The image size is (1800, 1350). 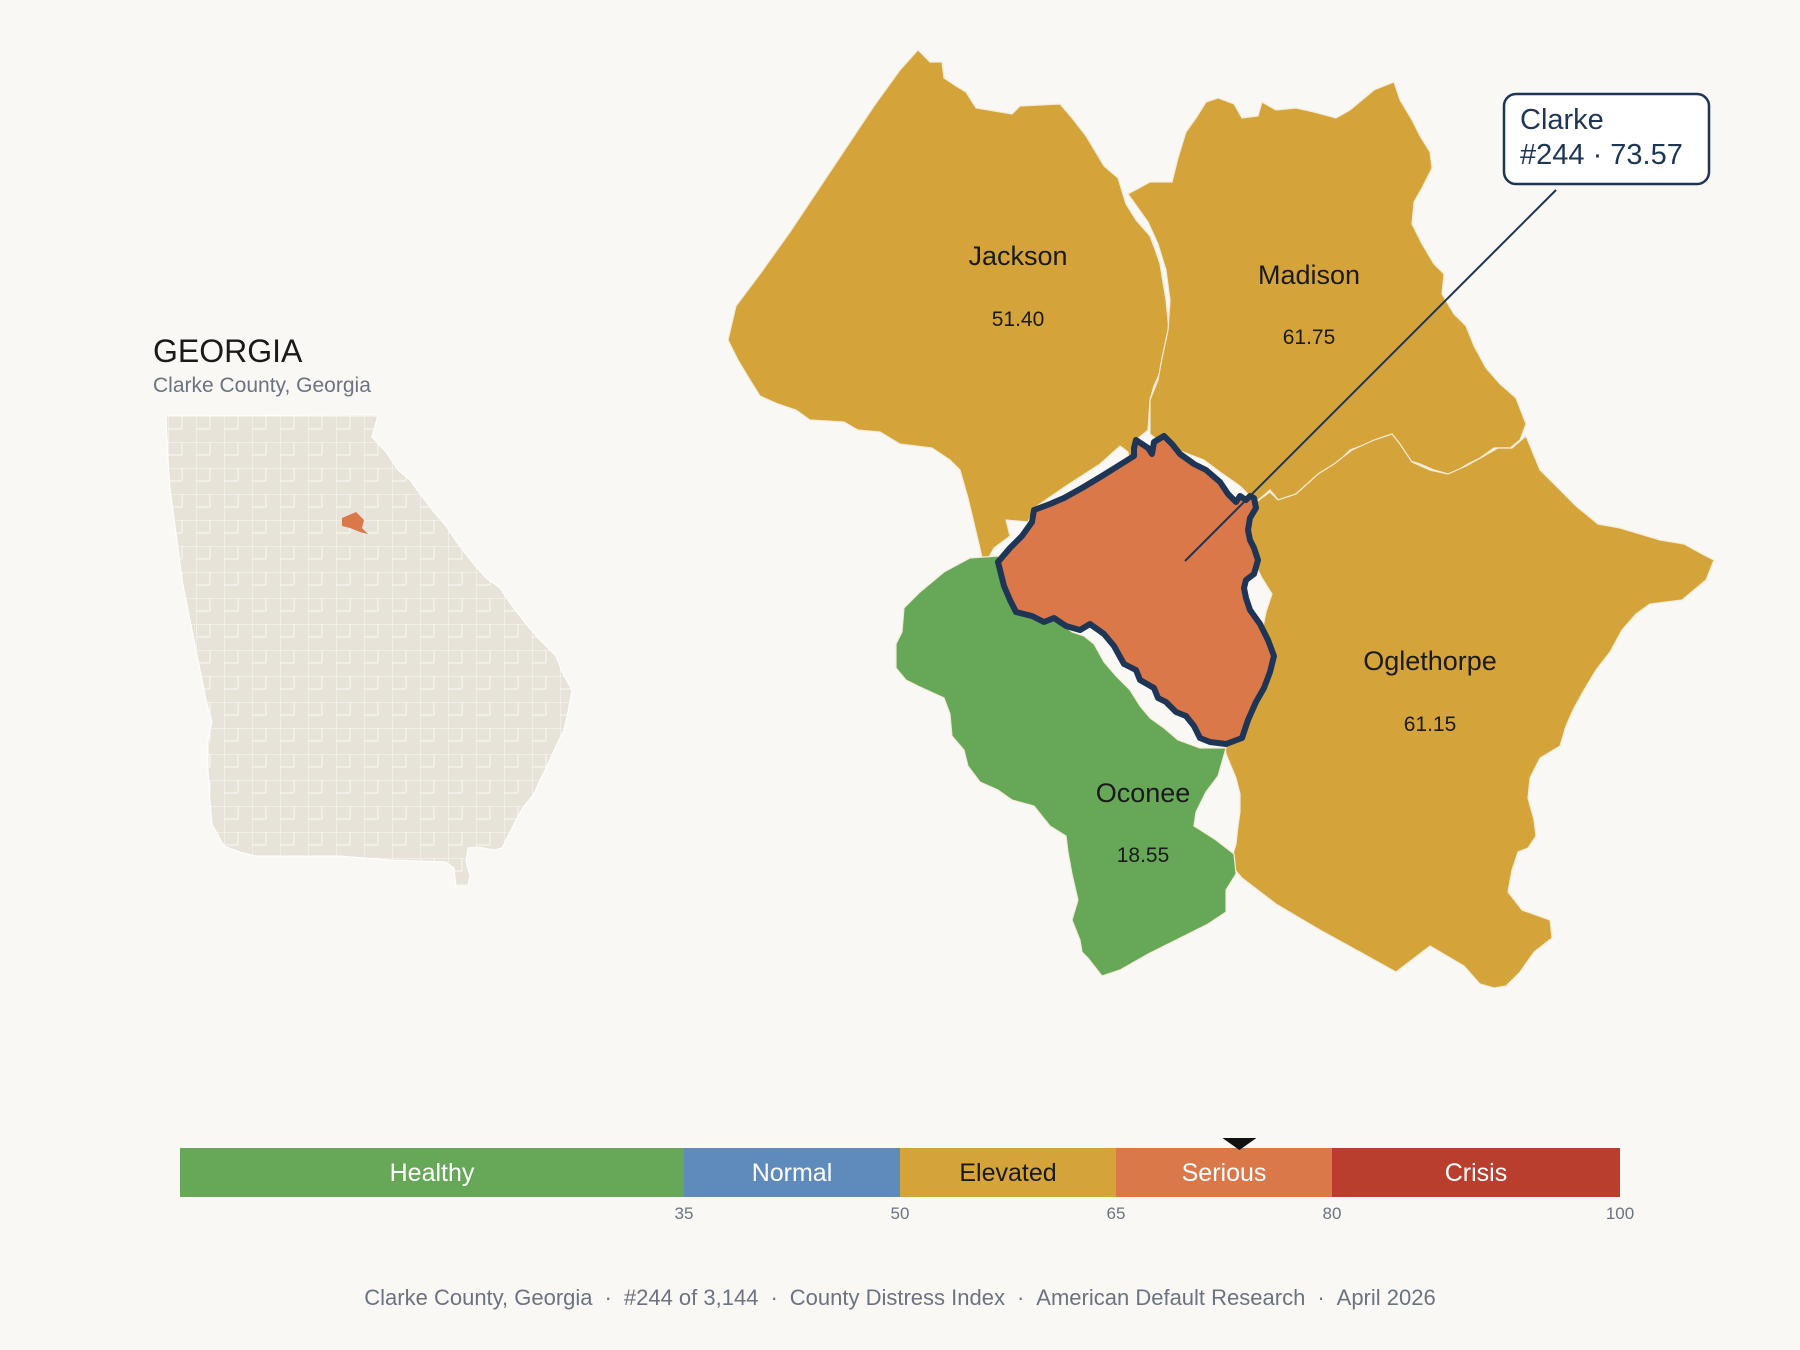 What do you see at coordinates (897, 1297) in the screenshot?
I see `footer-index-name: County Distress Index` at bounding box center [897, 1297].